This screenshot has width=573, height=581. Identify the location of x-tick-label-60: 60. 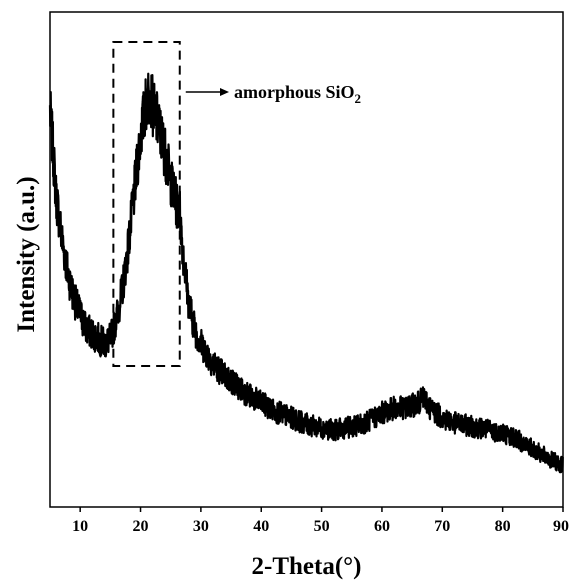
(382, 526).